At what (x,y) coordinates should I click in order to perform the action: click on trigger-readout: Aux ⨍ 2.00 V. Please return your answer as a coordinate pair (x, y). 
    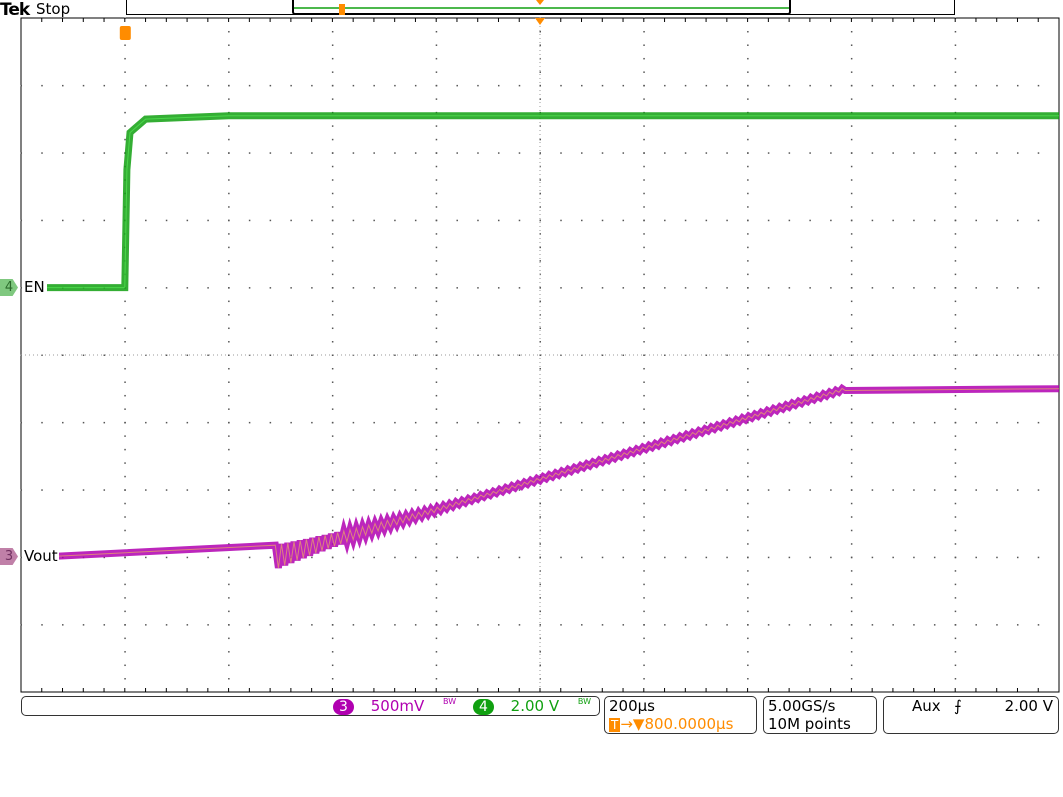
    Looking at the image, I should click on (971, 715).